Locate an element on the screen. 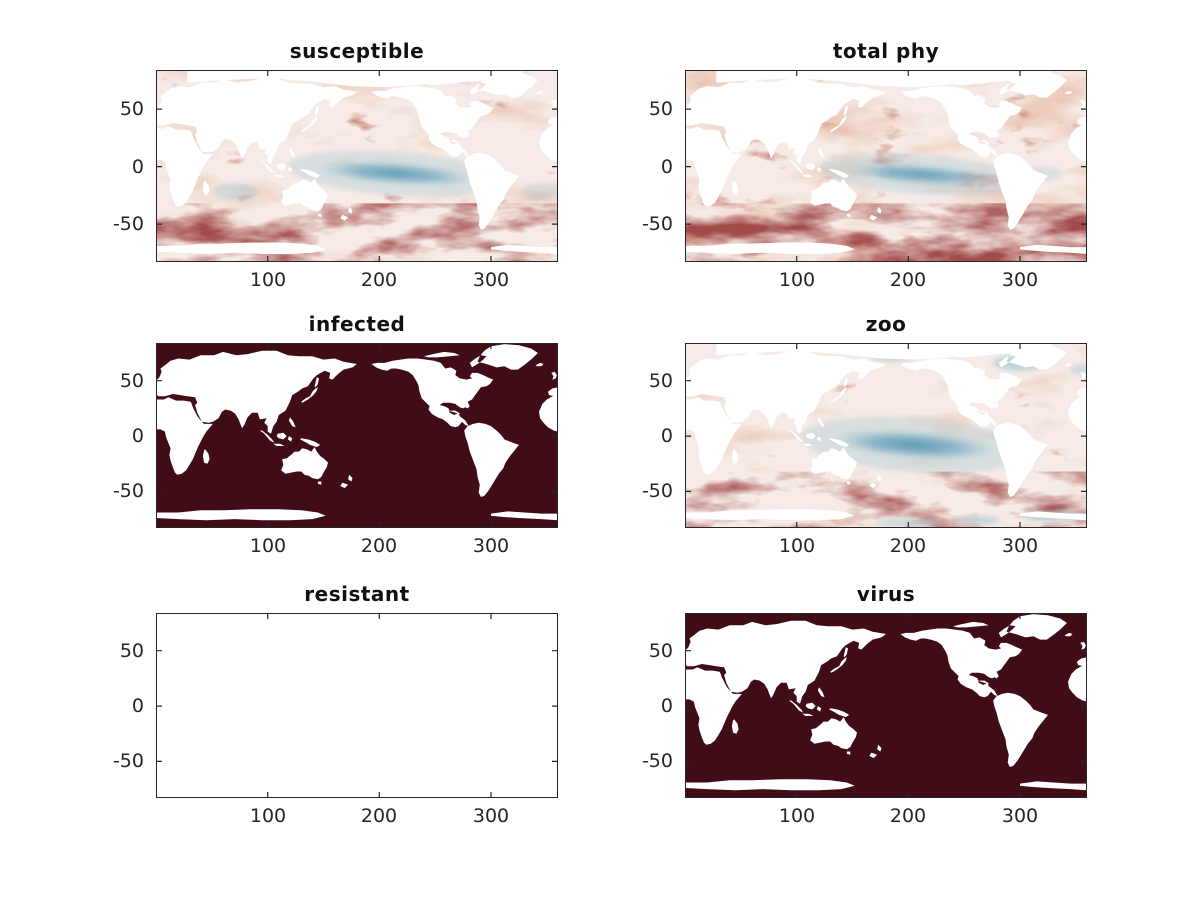 Image resolution: width=1200 pixels, height=900 pixels. map-resistant is located at coordinates (357, 705).